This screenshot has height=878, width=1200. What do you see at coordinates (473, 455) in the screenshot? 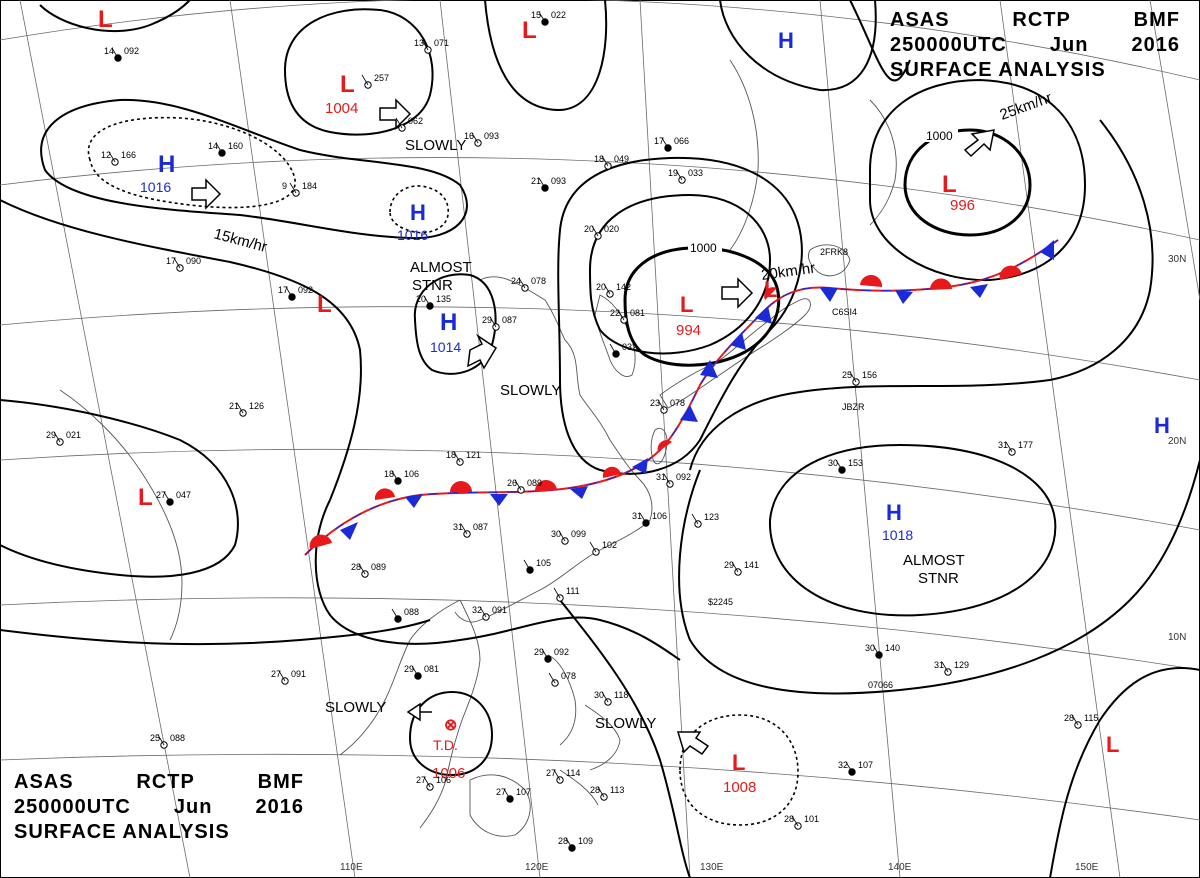
I see `station-pressure: 121` at bounding box center [473, 455].